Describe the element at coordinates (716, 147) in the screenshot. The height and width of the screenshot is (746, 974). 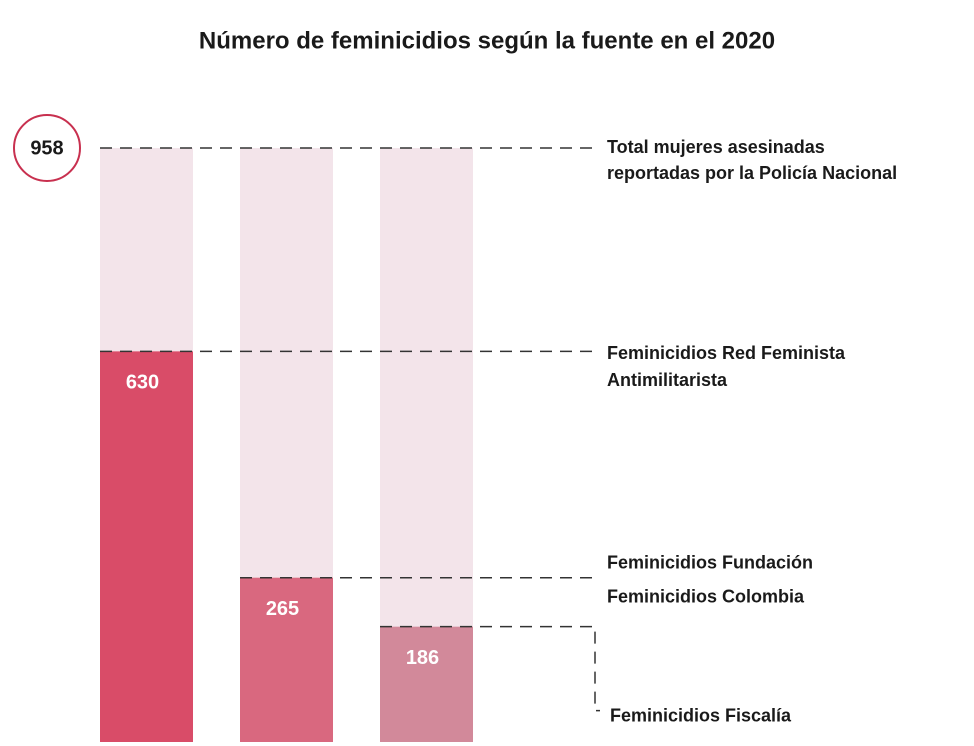
I see `total-label: Total mujeres asesinadas` at that location.